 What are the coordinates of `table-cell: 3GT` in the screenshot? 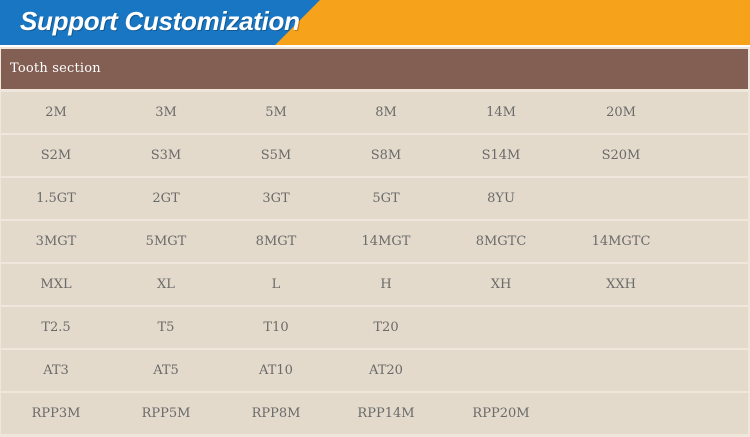 It's located at (276, 198).